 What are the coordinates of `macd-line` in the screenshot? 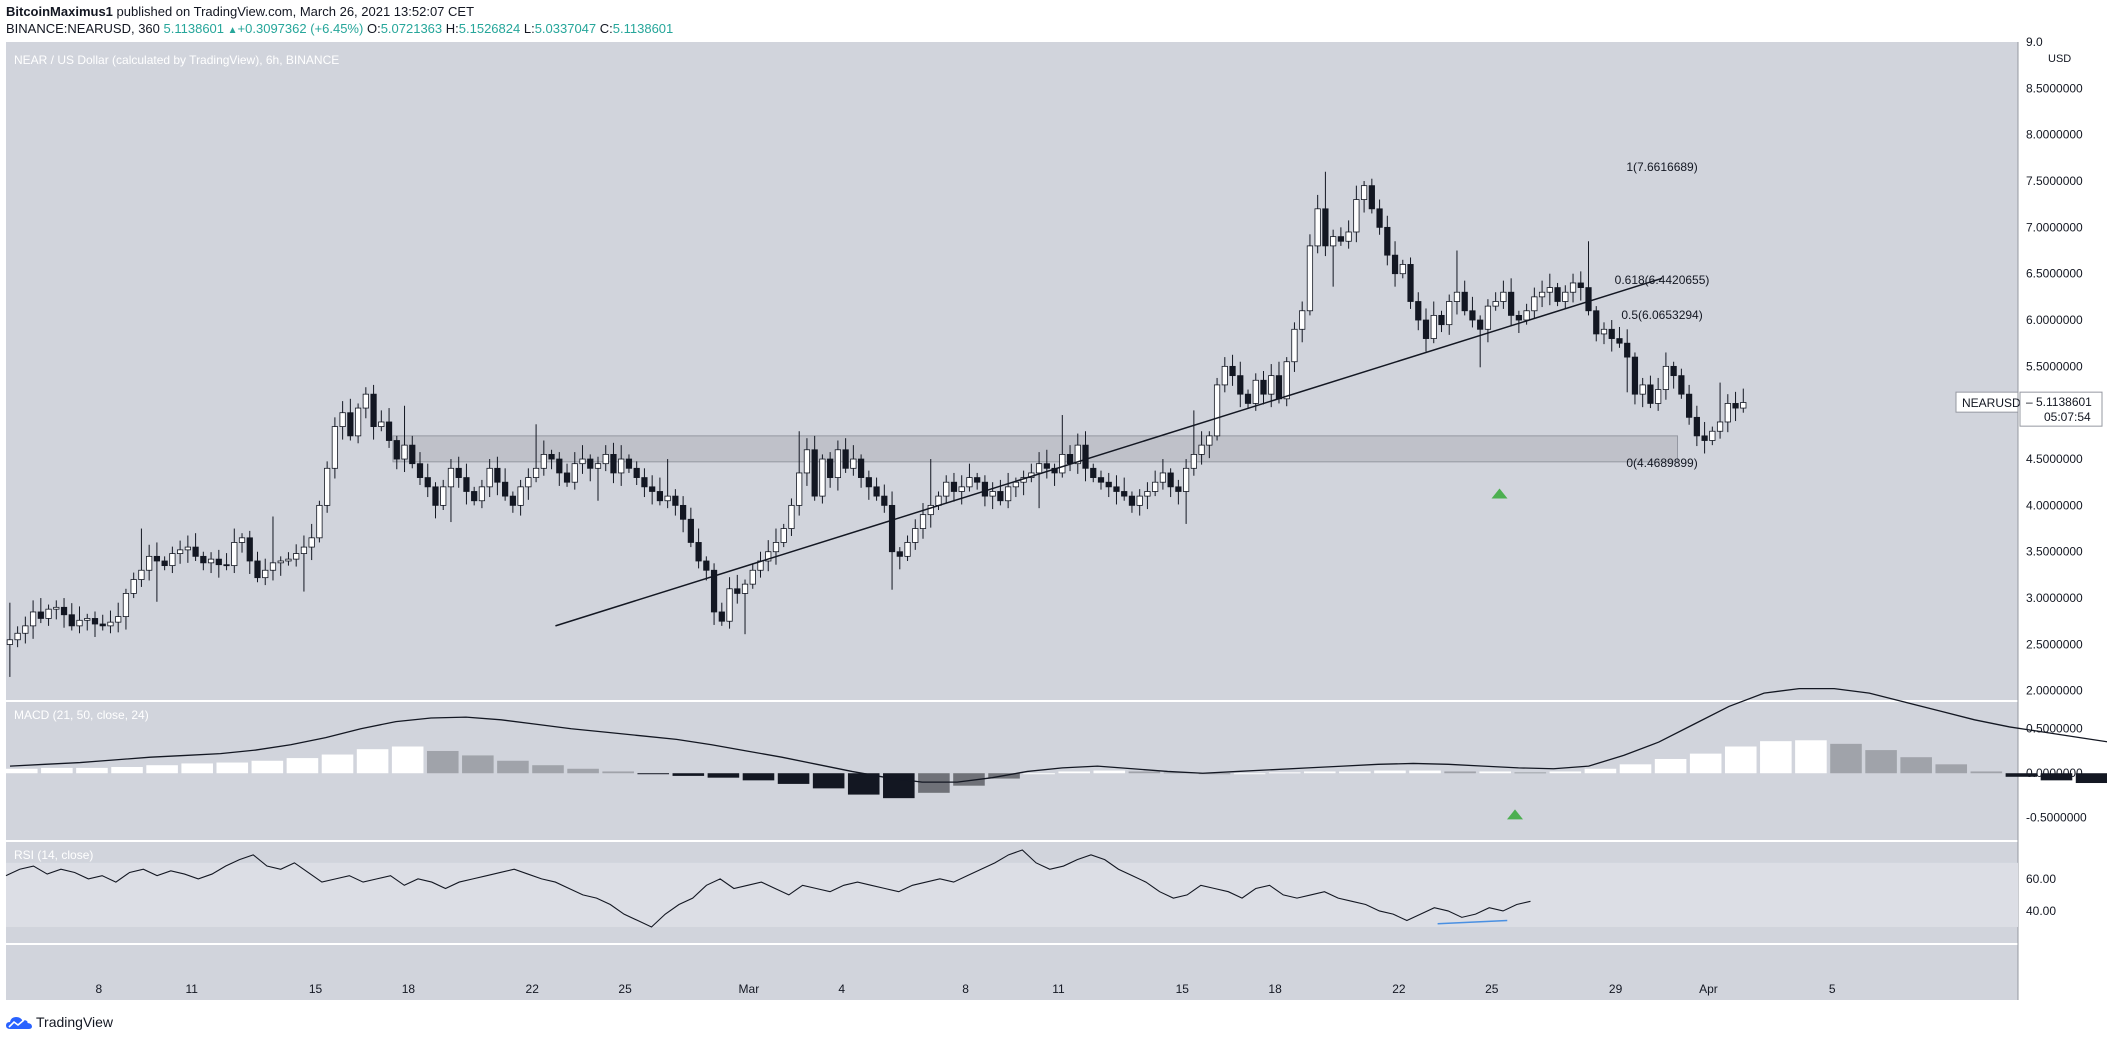 It's located at (1058, 741).